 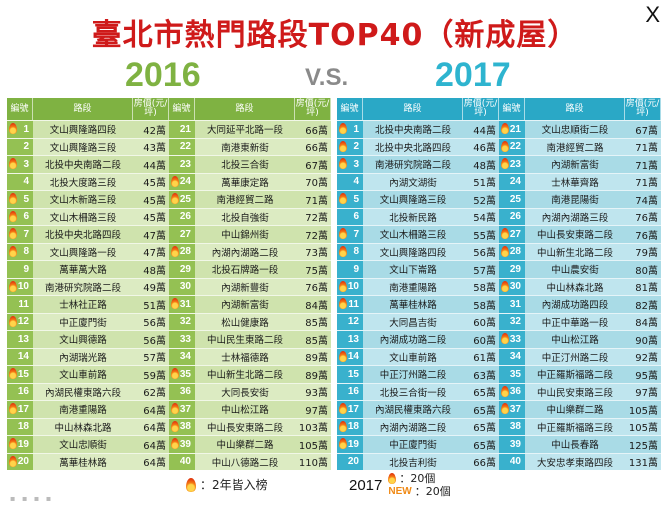 I want to click on road-name: 士林華齊路, so click(x=575, y=181).